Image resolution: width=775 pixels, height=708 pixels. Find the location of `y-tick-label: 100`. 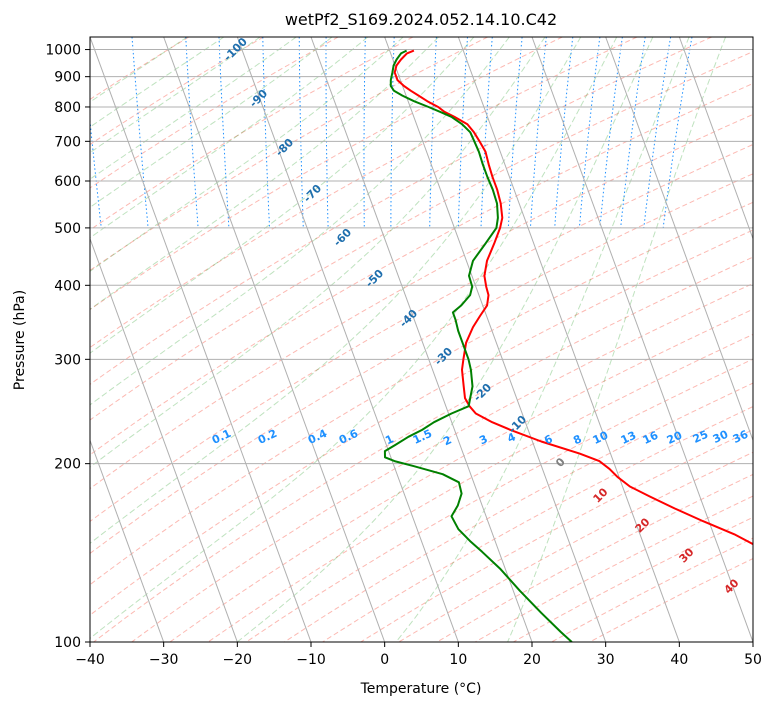

y-tick-label: 100 is located at coordinates (67, 643).